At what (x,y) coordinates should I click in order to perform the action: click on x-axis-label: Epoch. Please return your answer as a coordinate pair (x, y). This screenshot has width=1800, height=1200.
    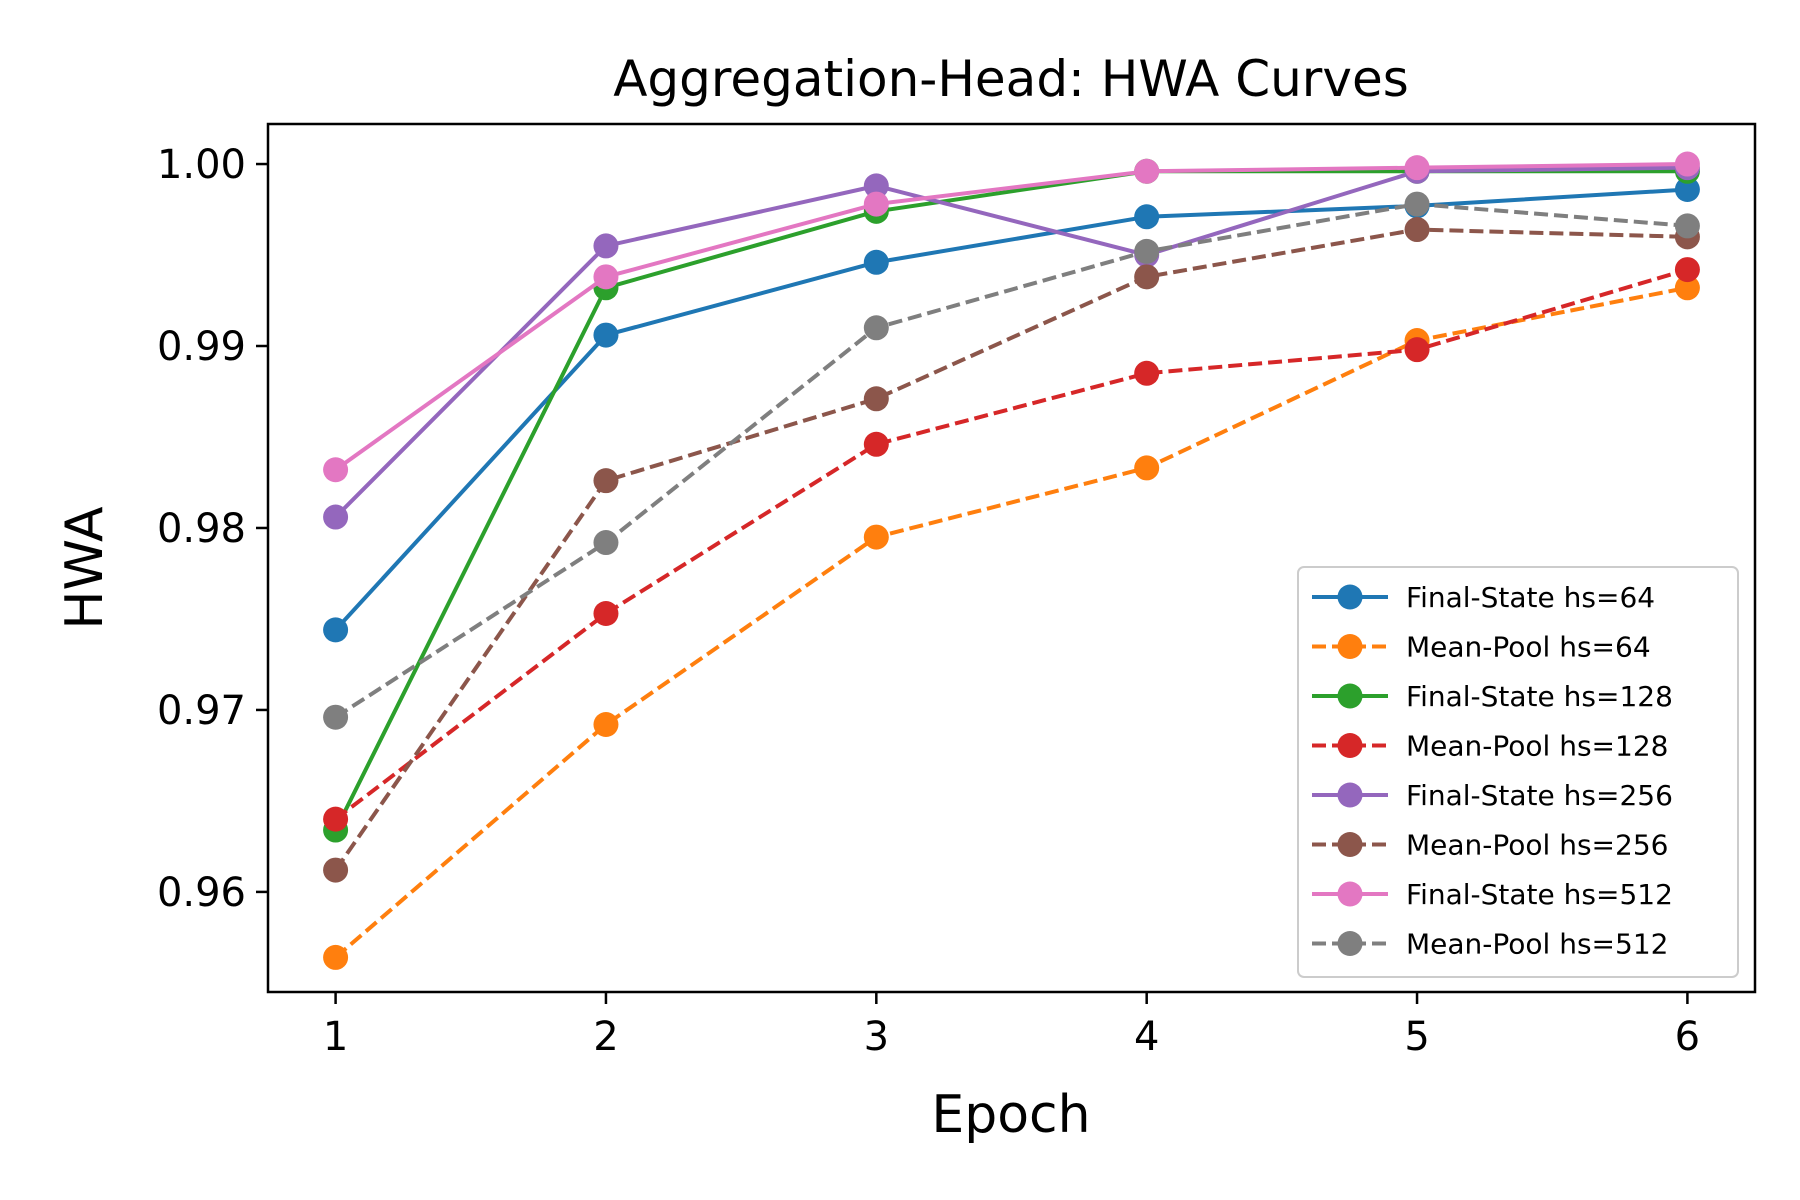
    Looking at the image, I should click on (1010, 1115).